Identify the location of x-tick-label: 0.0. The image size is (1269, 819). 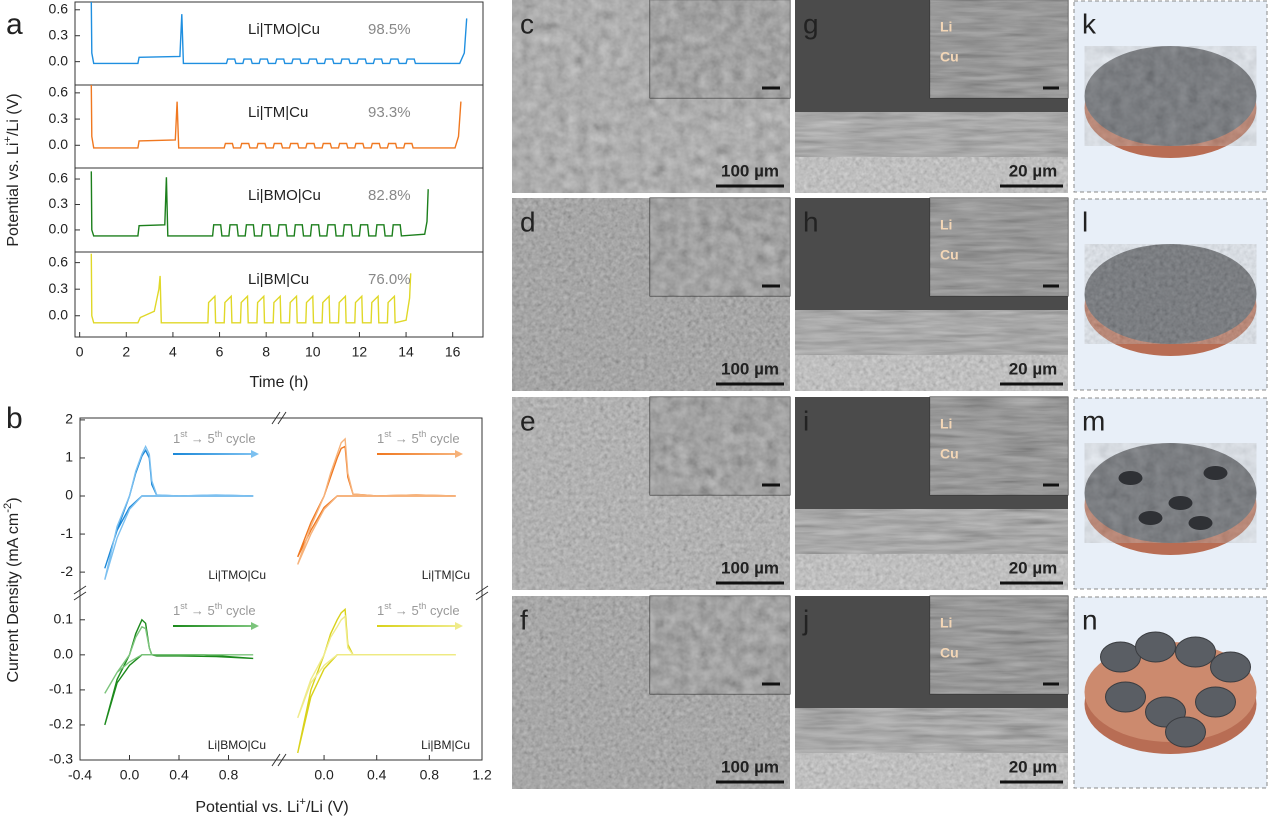
(324, 775).